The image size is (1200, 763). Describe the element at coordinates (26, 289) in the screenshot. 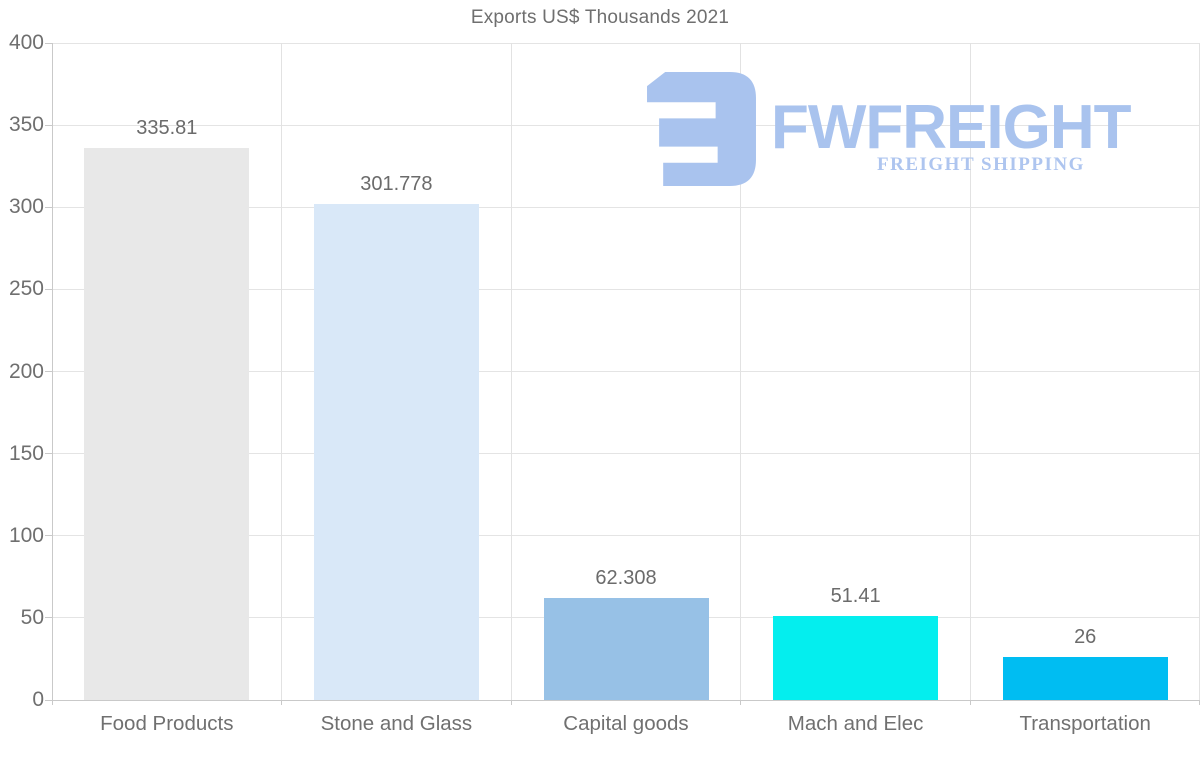

I see `ytick-label-250: 250` at that location.